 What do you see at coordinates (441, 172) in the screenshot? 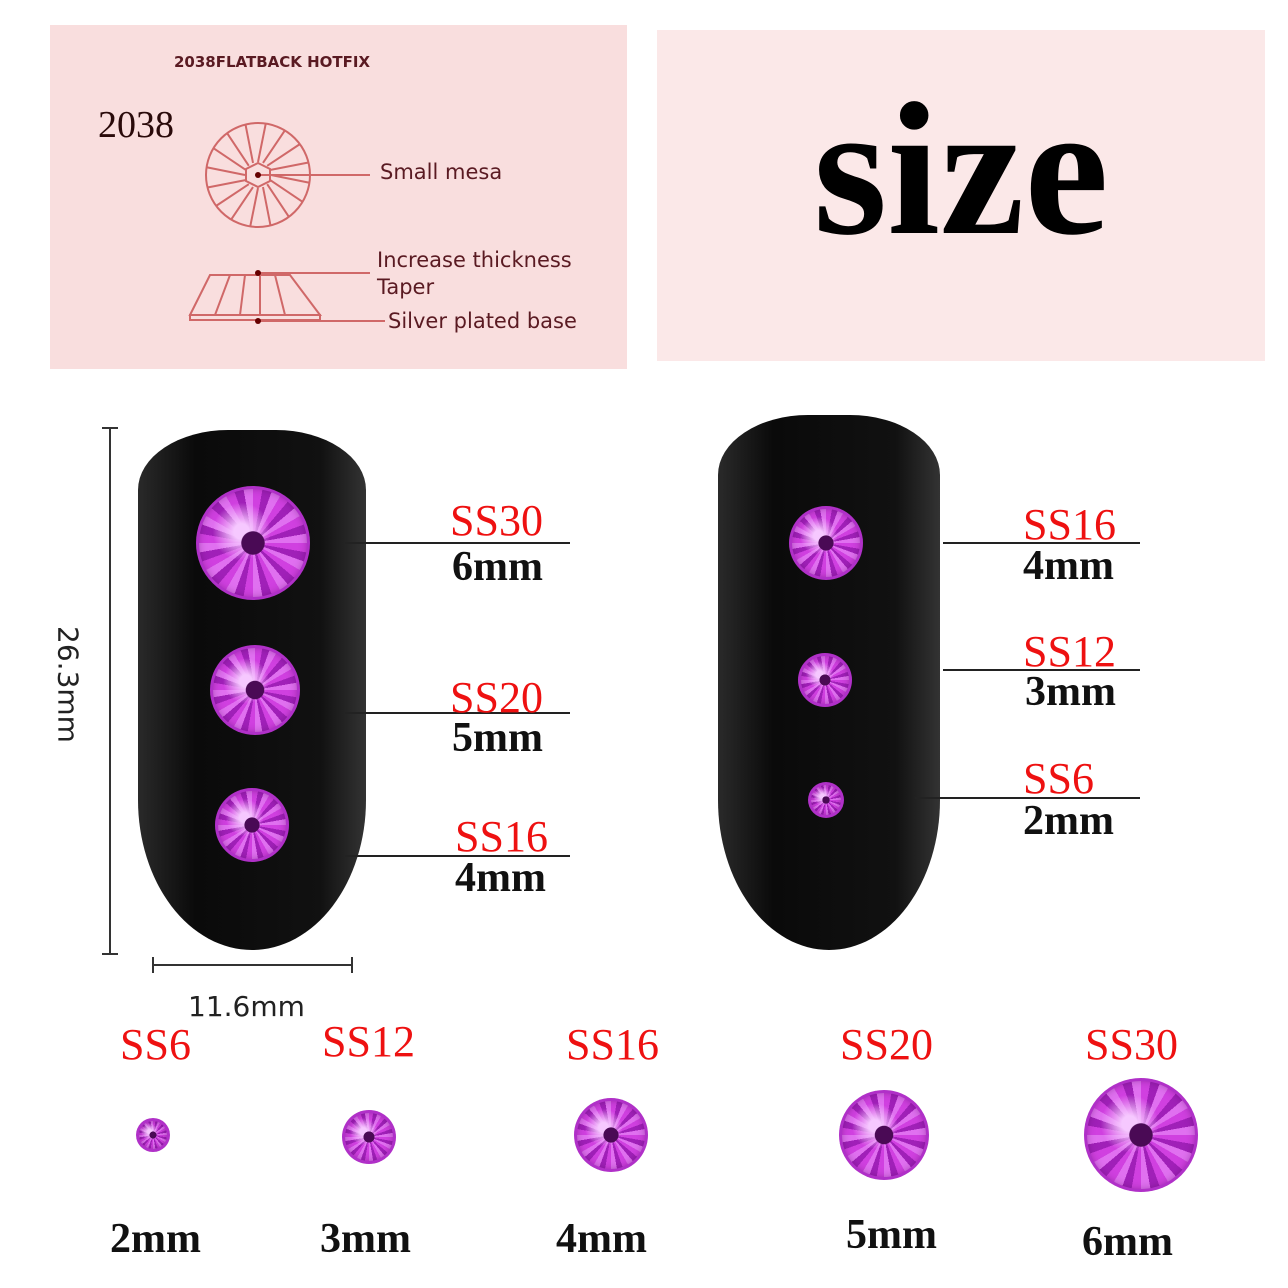
I see `label-small-mesa: Small mesa` at bounding box center [441, 172].